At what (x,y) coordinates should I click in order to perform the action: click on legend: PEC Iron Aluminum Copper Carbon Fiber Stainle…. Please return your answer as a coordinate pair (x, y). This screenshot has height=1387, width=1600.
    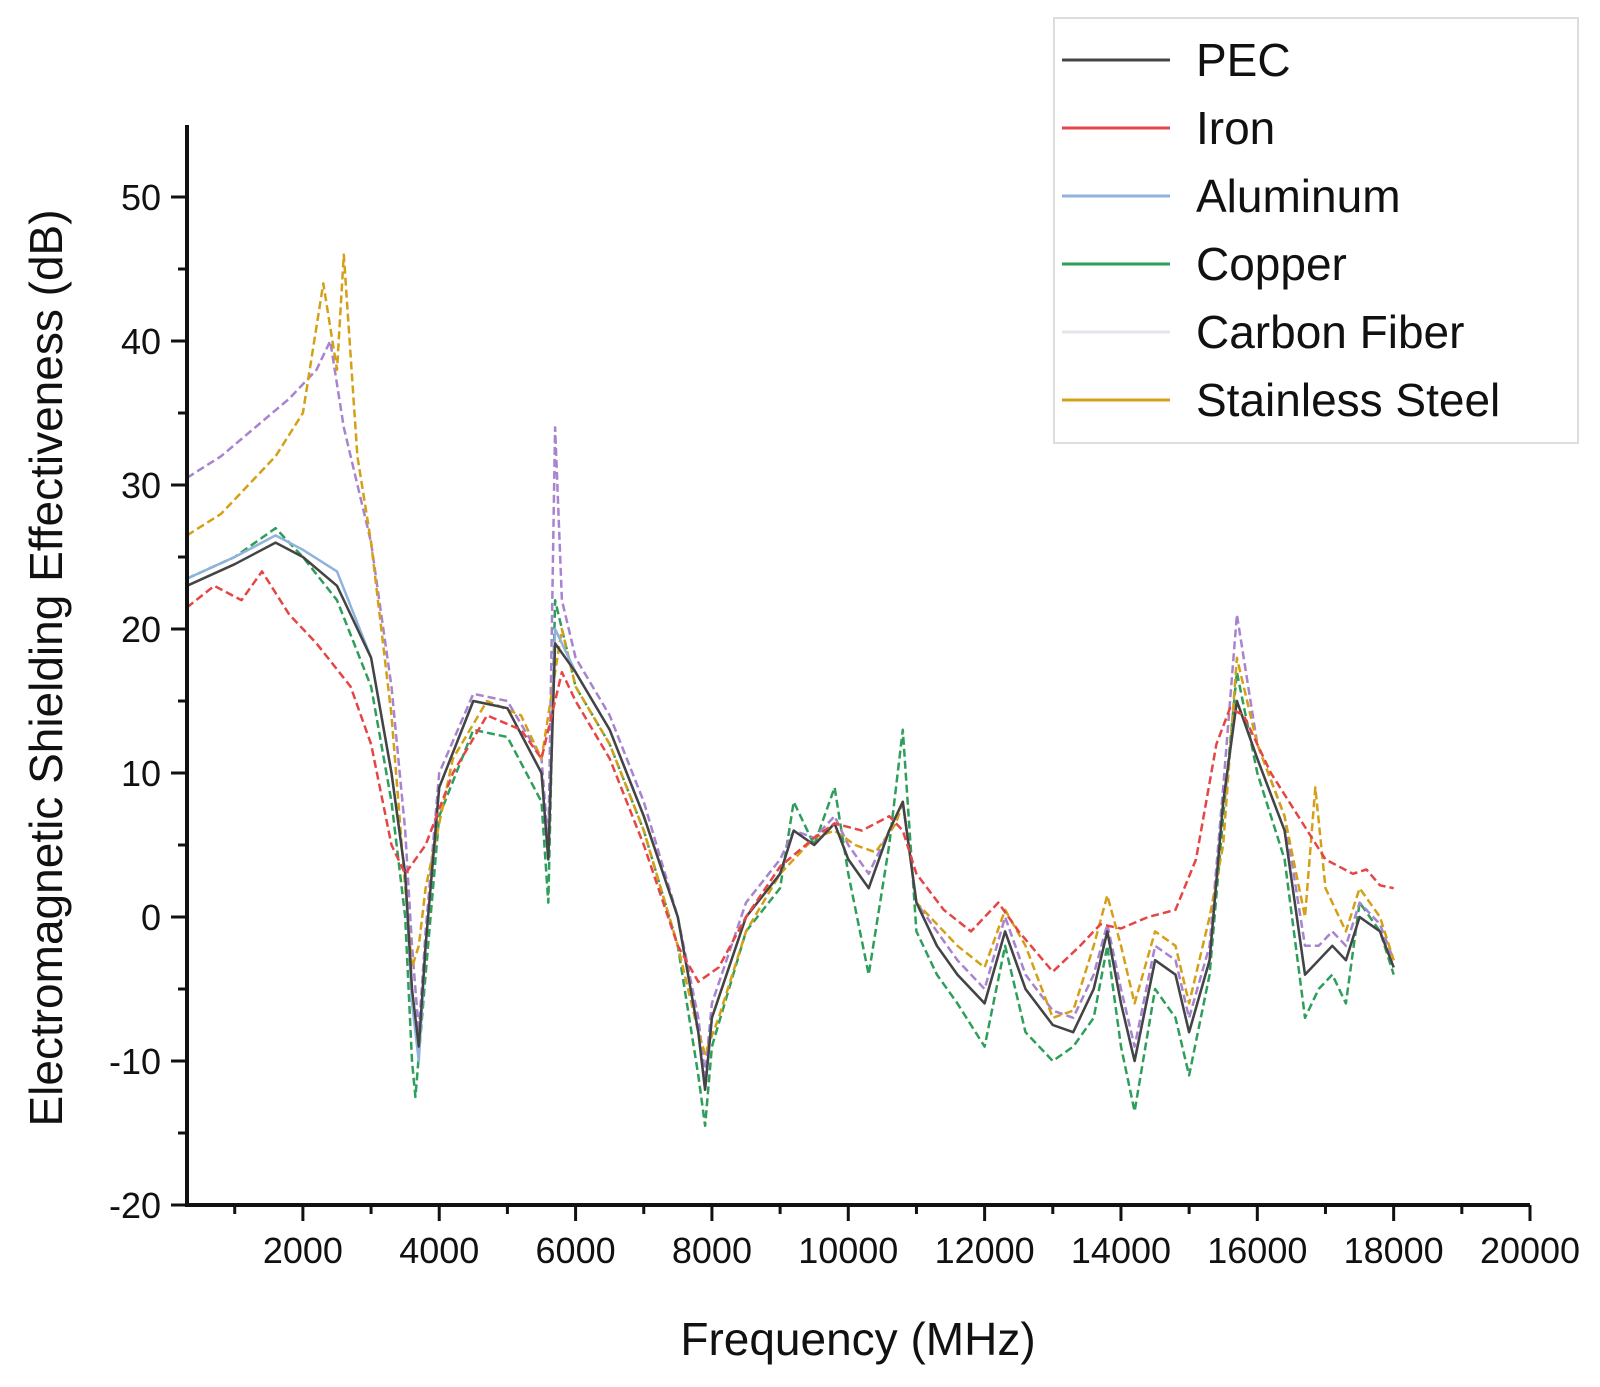
    Looking at the image, I should click on (1316, 230).